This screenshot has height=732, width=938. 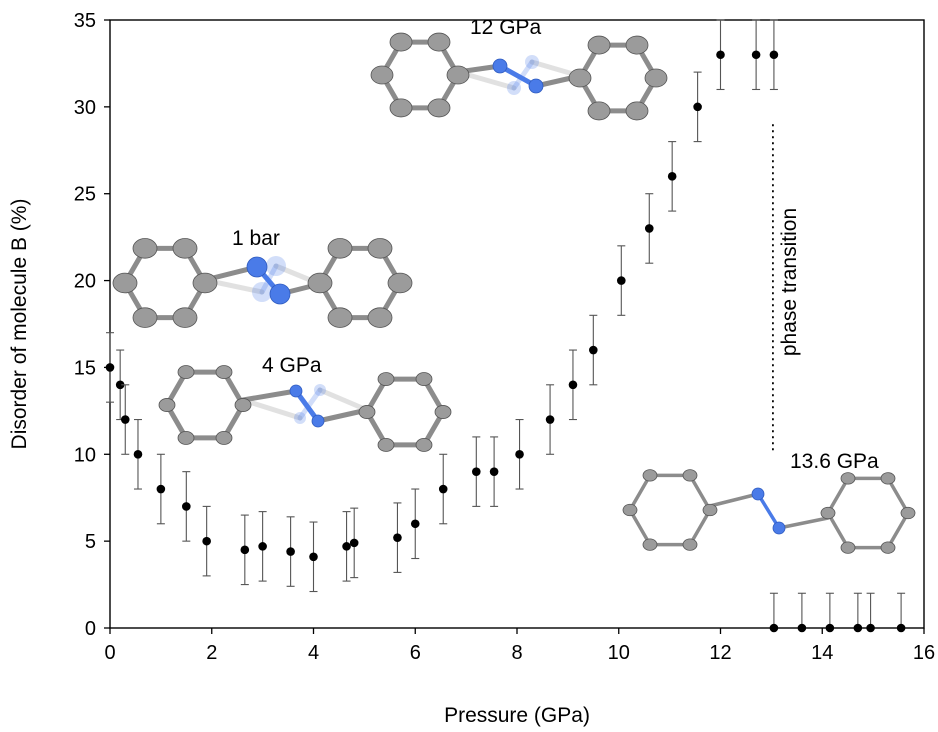 What do you see at coordinates (415, 653) in the screenshot?
I see `x-tick-label: 6` at bounding box center [415, 653].